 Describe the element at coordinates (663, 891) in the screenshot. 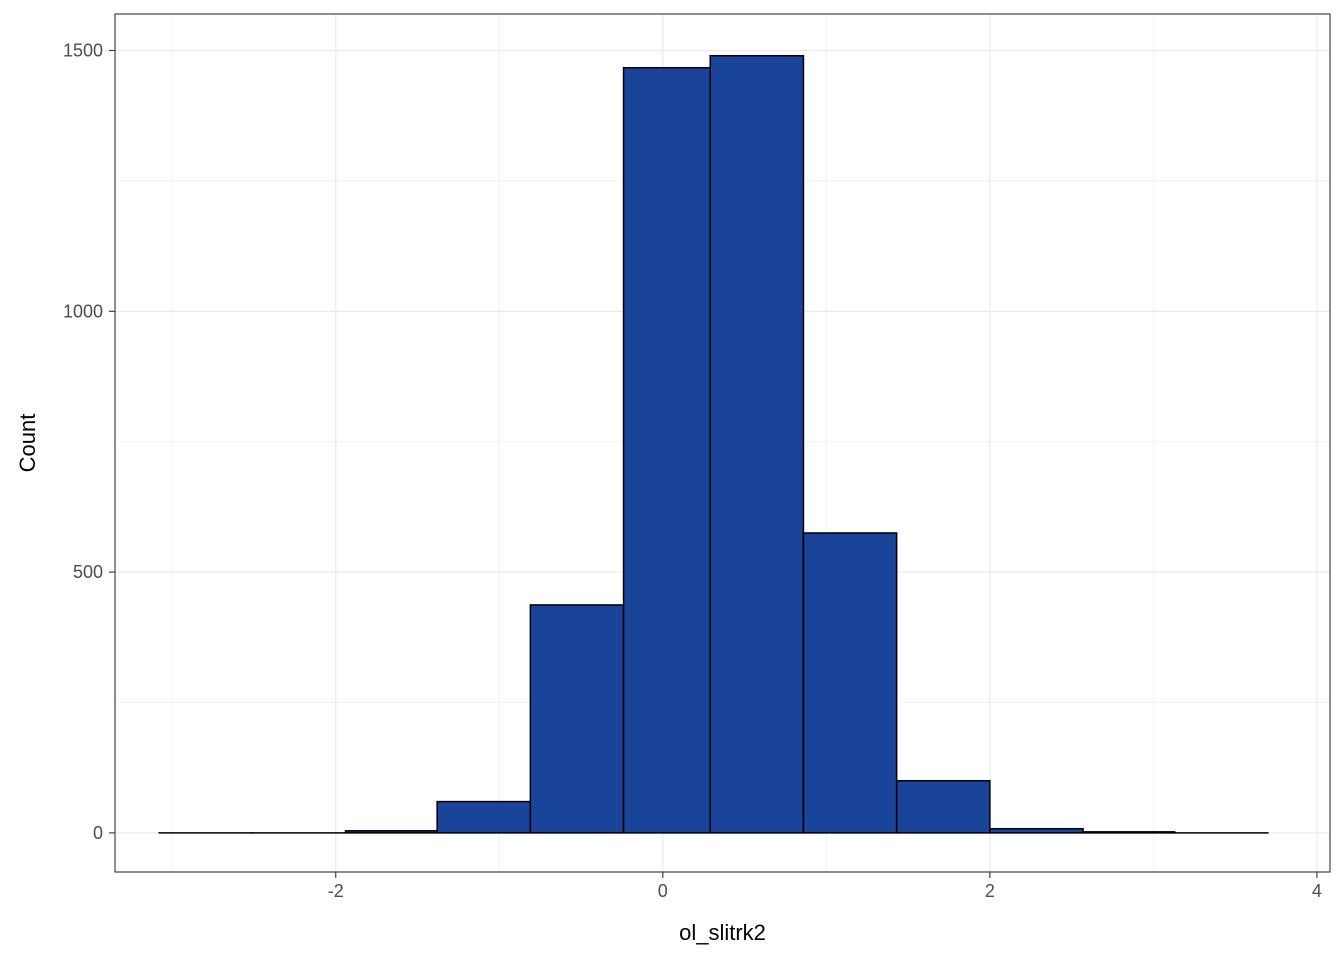

I see `x-tick-label: 0` at that location.